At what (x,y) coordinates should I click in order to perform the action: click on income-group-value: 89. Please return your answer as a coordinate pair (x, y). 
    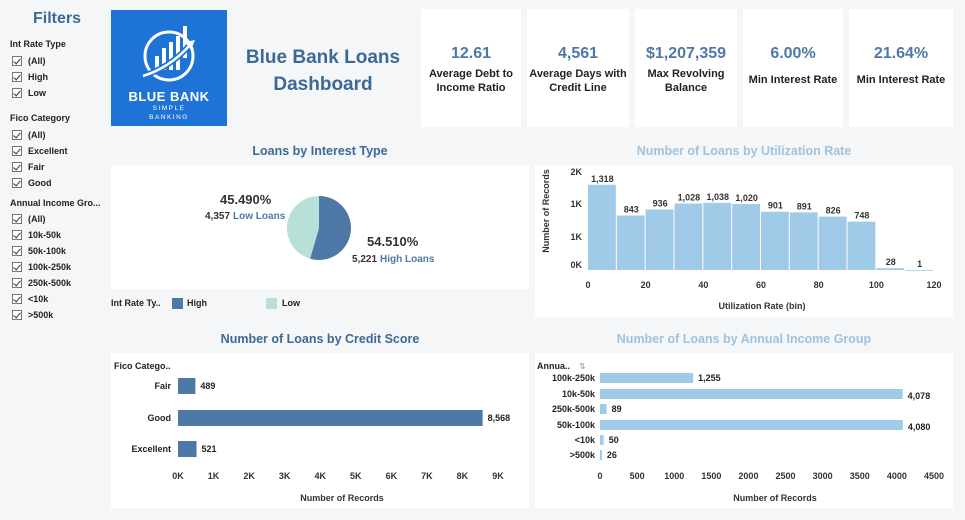
    Looking at the image, I should click on (617, 409).